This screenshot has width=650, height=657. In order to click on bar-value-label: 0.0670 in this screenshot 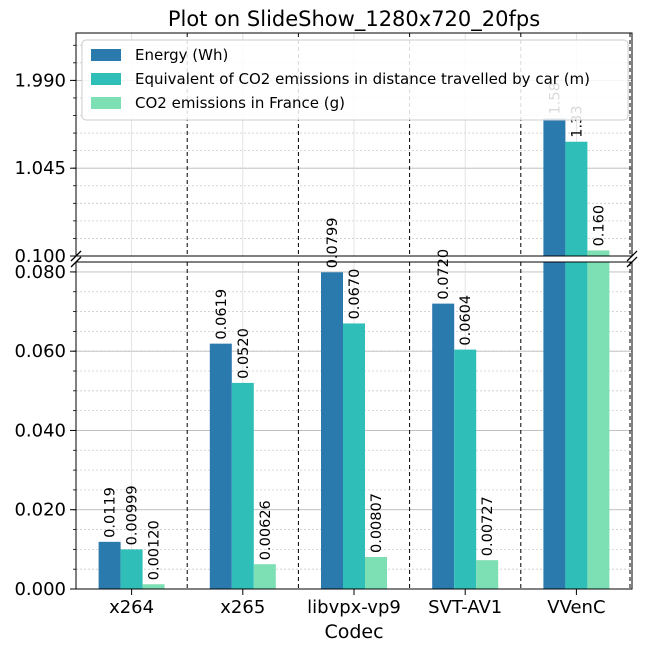, I will do `click(355, 294)`.